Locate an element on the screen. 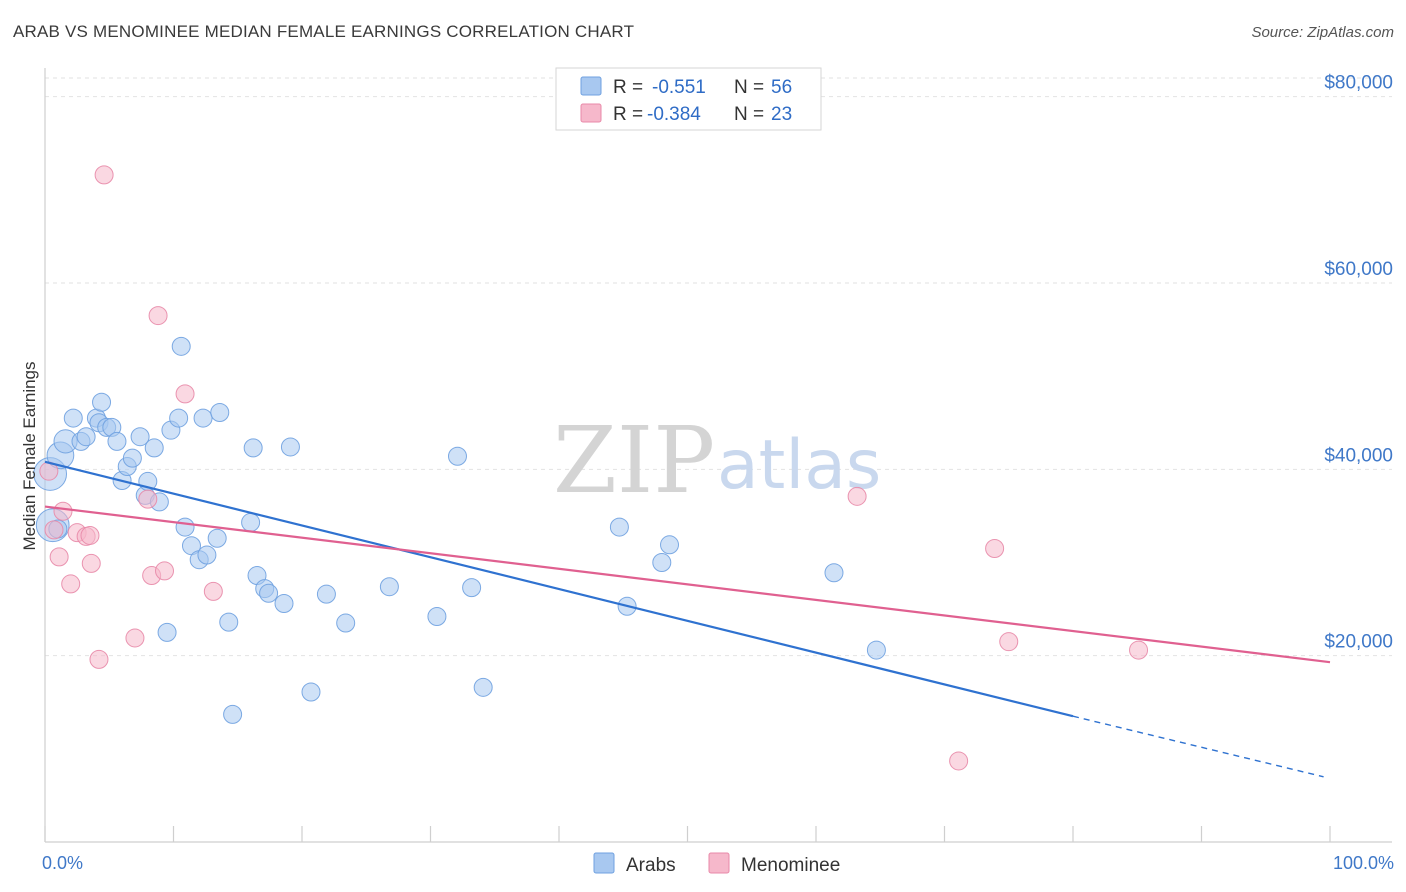  y-tick-label-20000: $20,000 is located at coordinates (1358, 642).